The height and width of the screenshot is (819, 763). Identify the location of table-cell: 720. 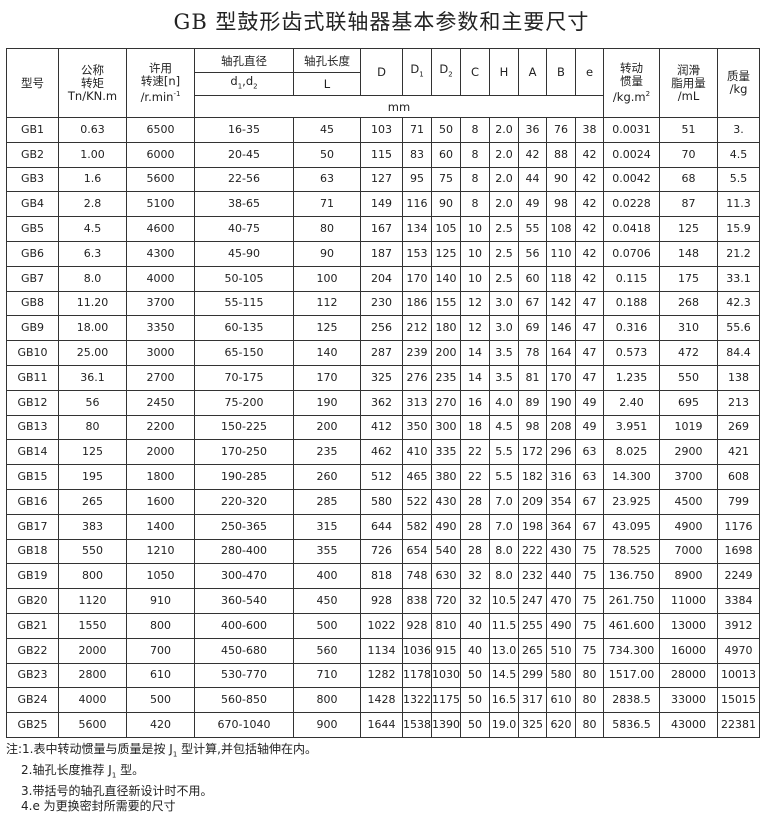
(446, 601).